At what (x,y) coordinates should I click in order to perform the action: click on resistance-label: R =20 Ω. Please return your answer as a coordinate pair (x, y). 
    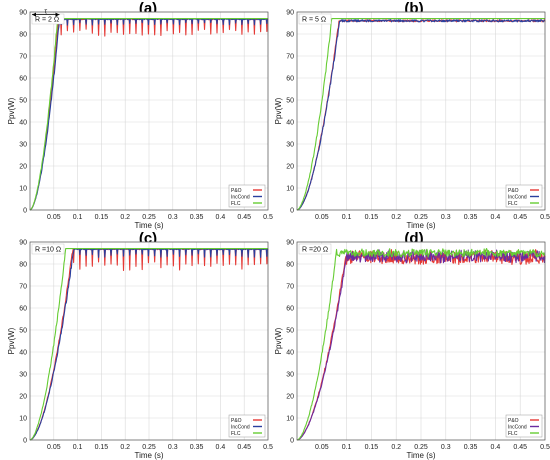
    Looking at the image, I should click on (315, 250).